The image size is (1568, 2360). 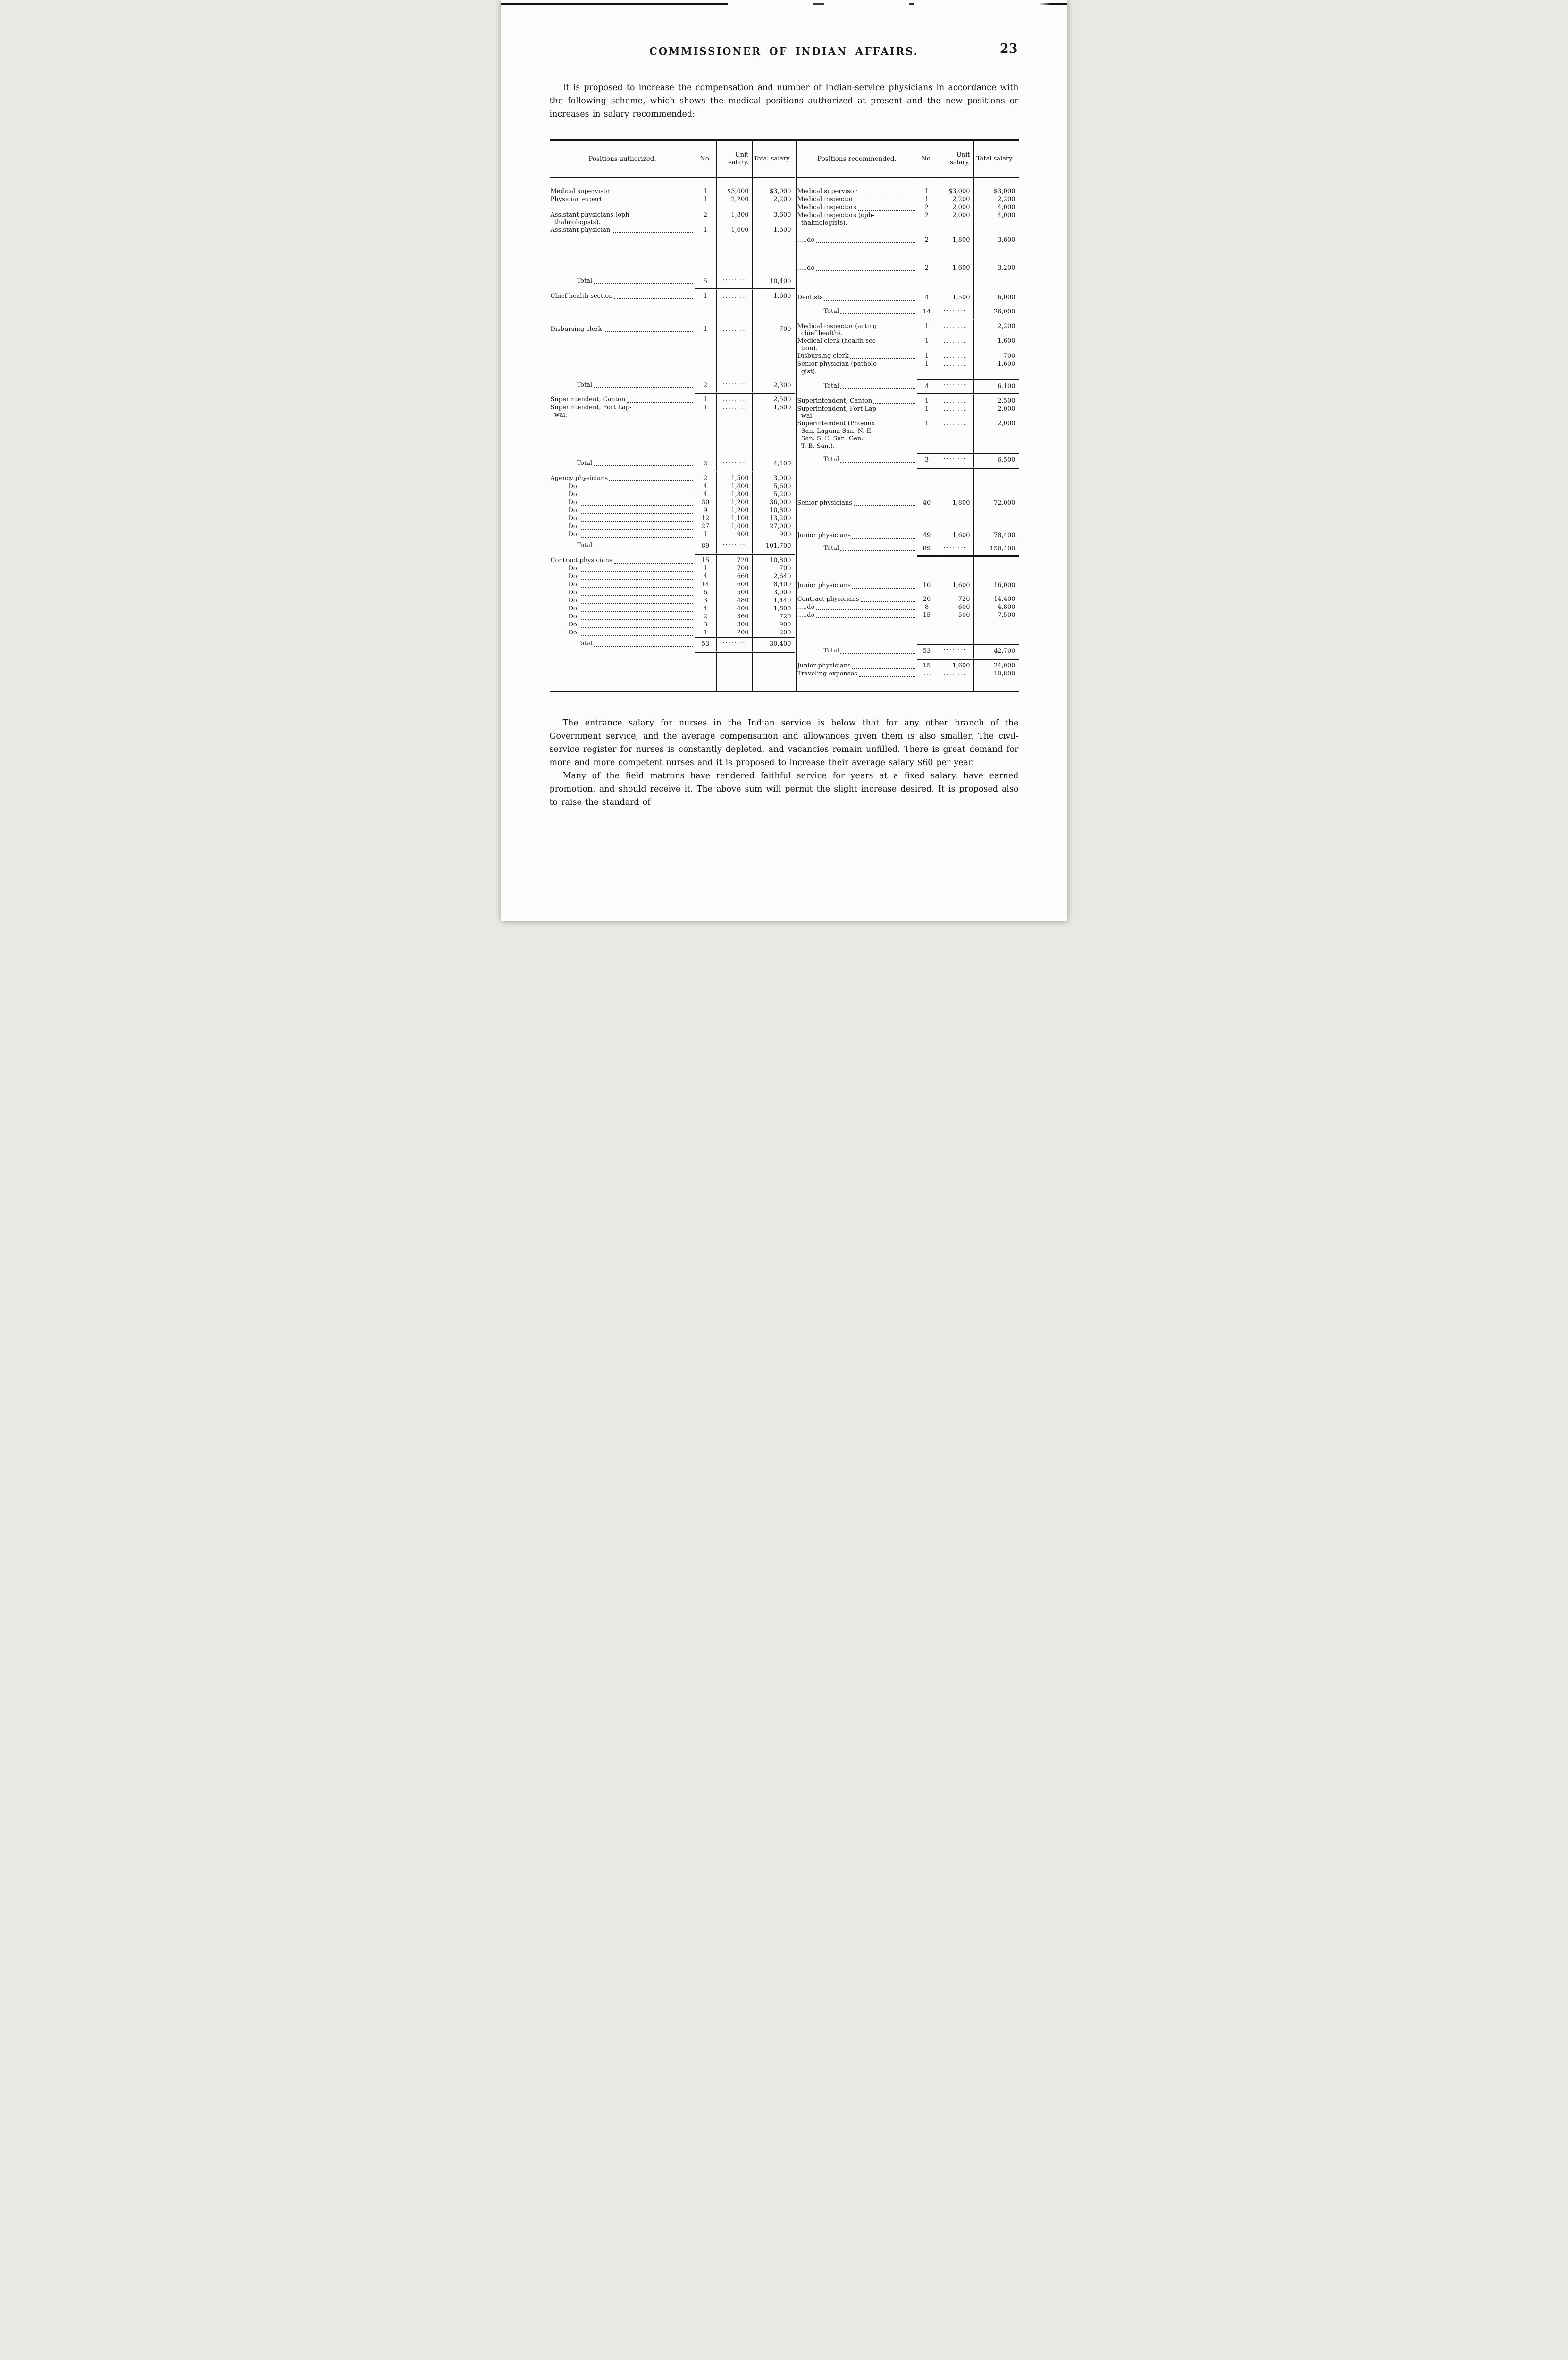 I want to click on cell-total: 4,800, so click(x=996, y=608).